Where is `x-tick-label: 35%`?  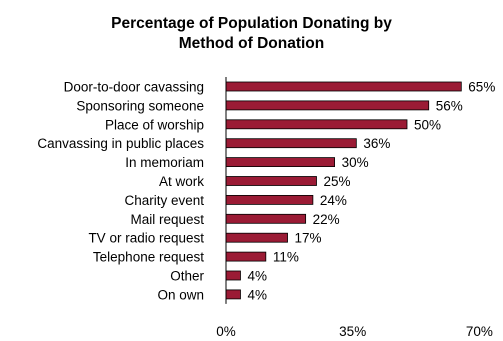 x-tick-label: 35% is located at coordinates (352, 331).